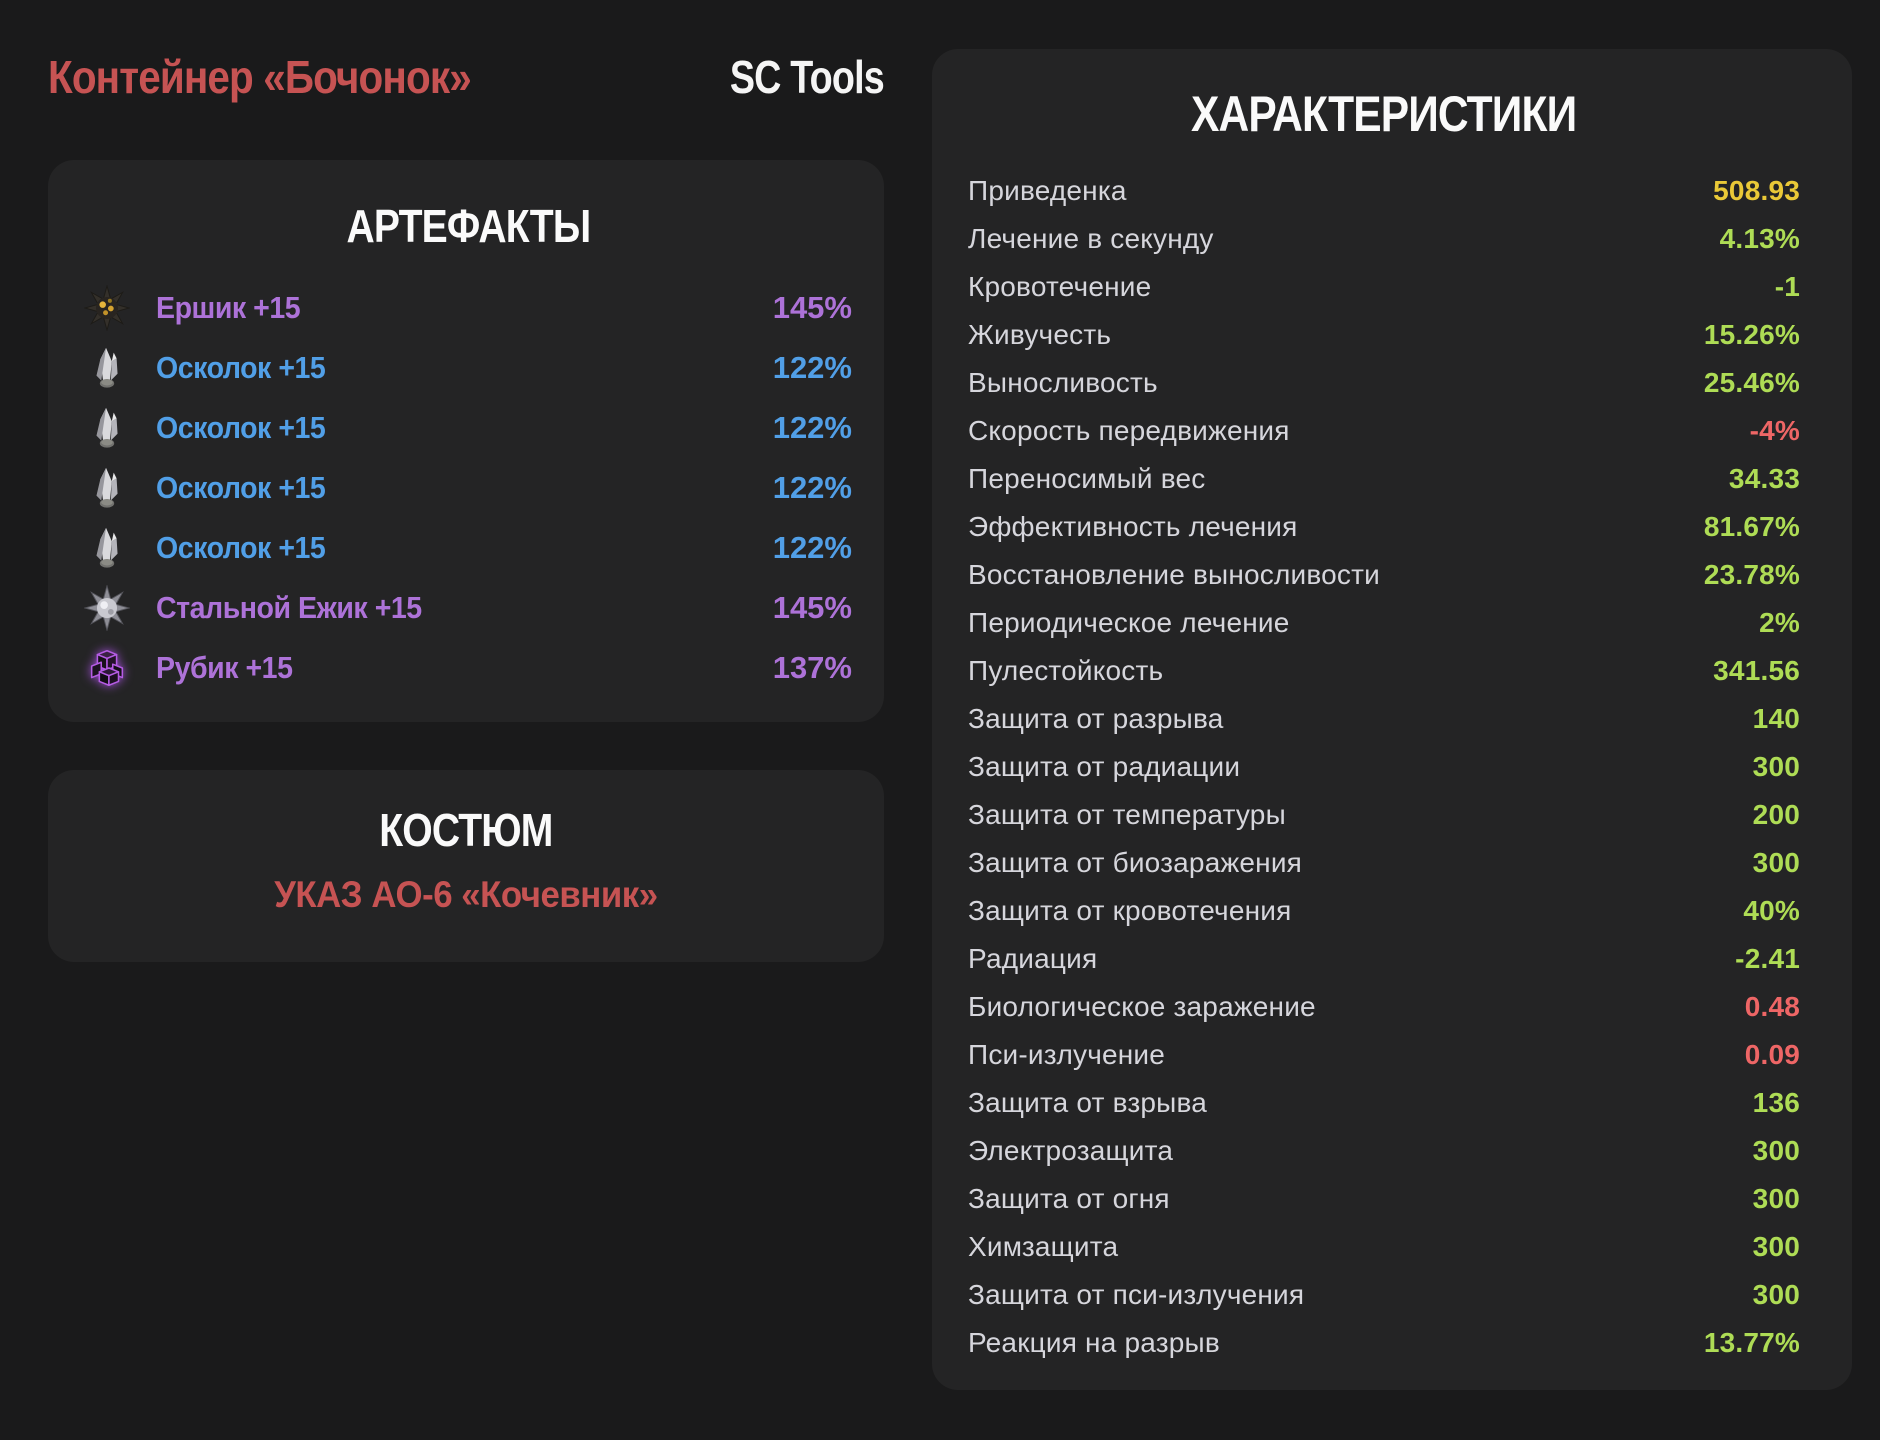 Image resolution: width=1880 pixels, height=1440 pixels. What do you see at coordinates (1088, 1102) in the screenshot?
I see `stat-label: Защита от взрыва` at bounding box center [1088, 1102].